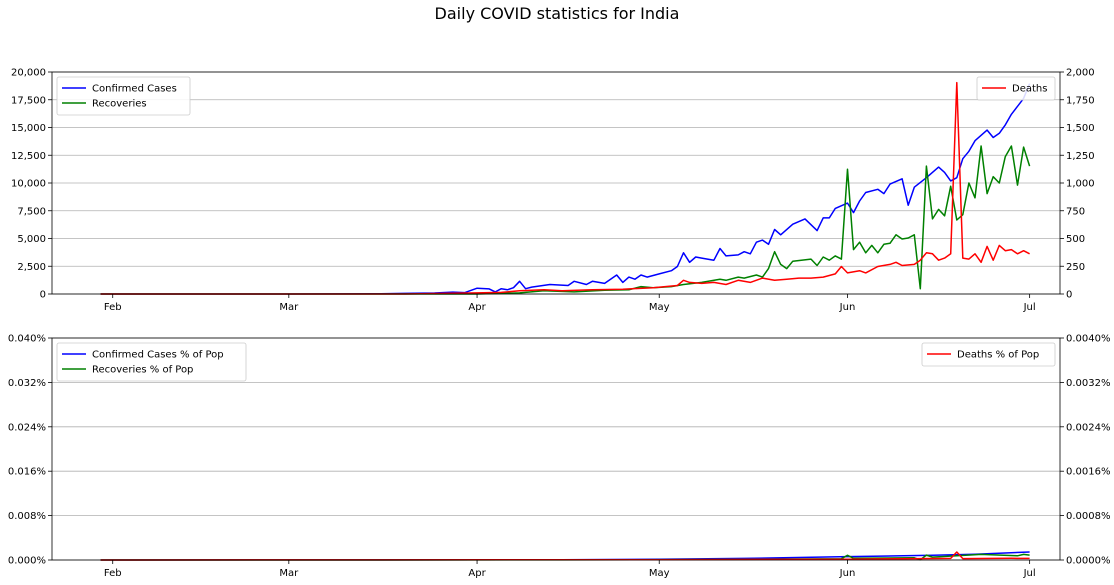 This screenshot has height=585, width=1114. I want to click on y-tick-label-right: 0.0024%, so click(1088, 427).